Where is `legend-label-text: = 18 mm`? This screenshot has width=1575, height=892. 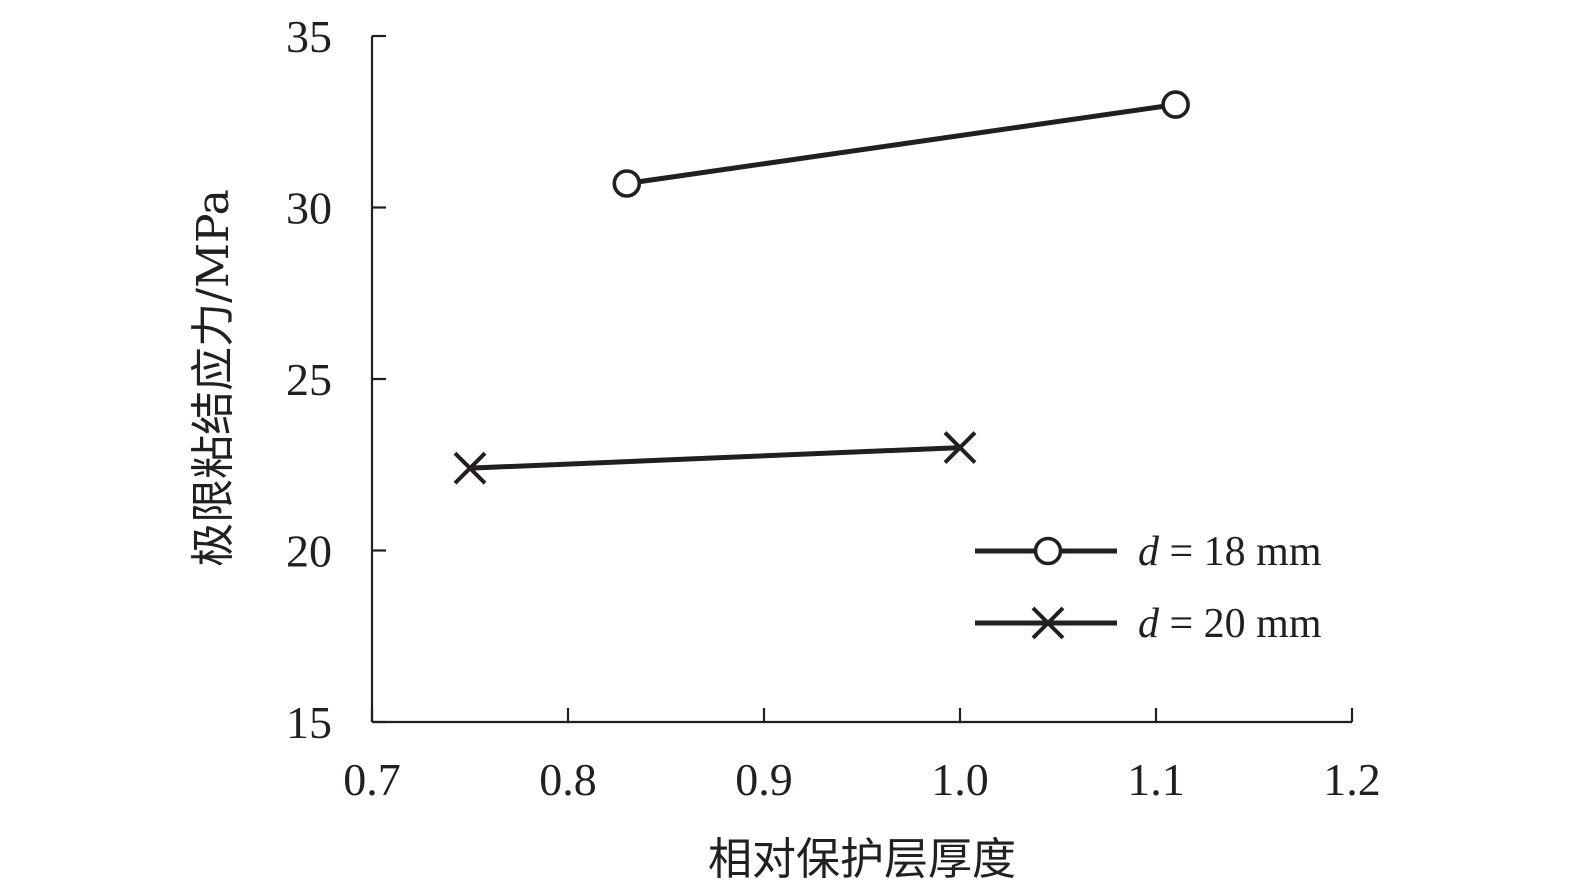 legend-label-text: = 18 mm is located at coordinates (1240, 552).